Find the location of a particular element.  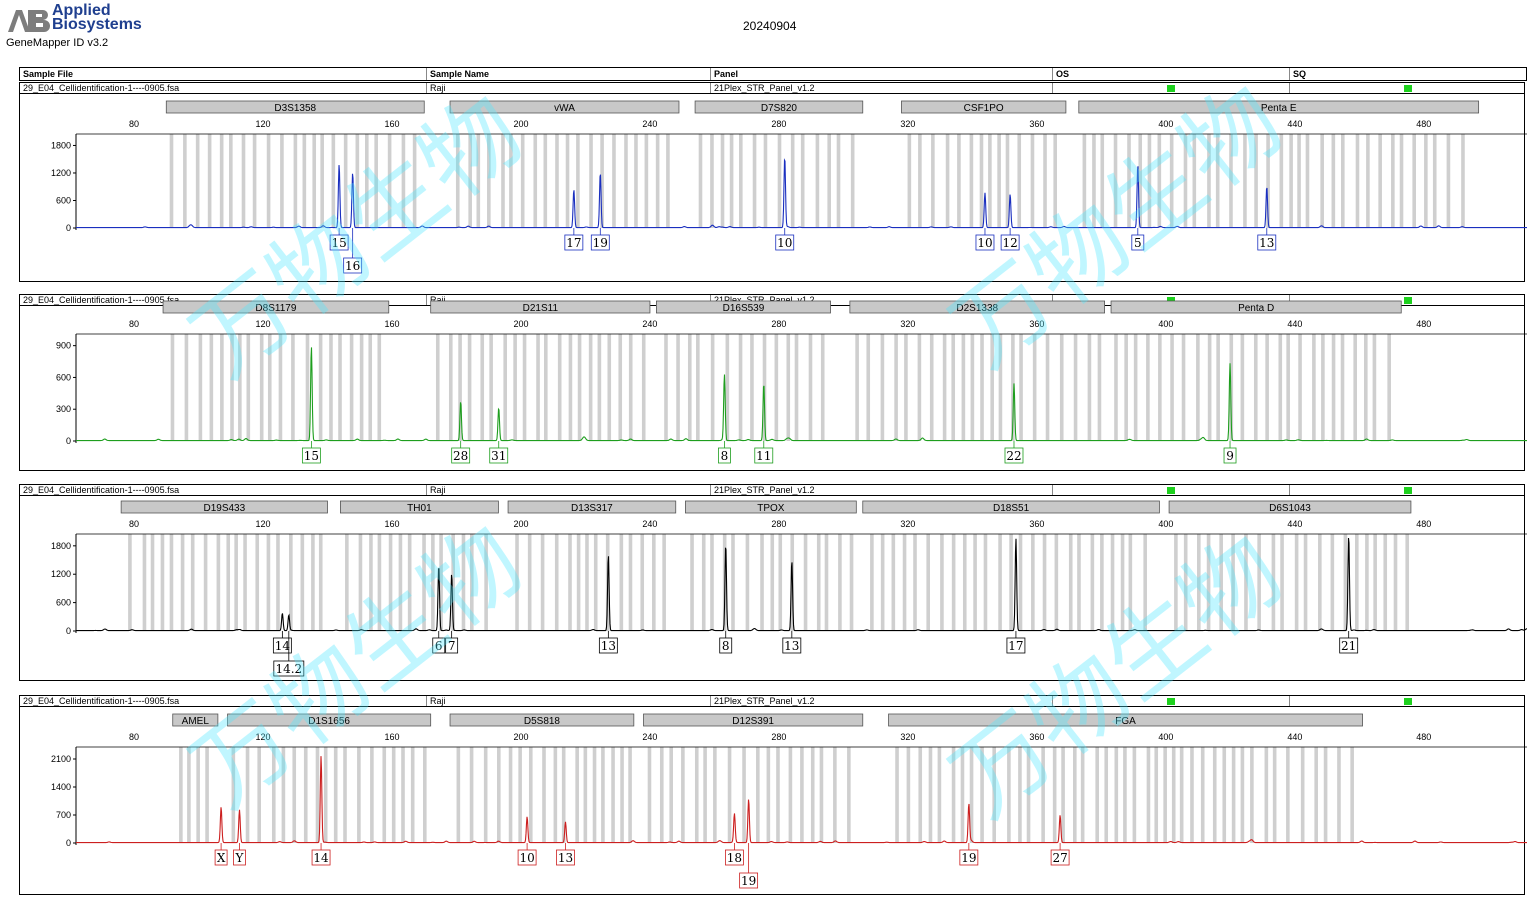

sample-file-value: 29_E04_Cellidentification-1----0905.fsa is located at coordinates (101, 88).